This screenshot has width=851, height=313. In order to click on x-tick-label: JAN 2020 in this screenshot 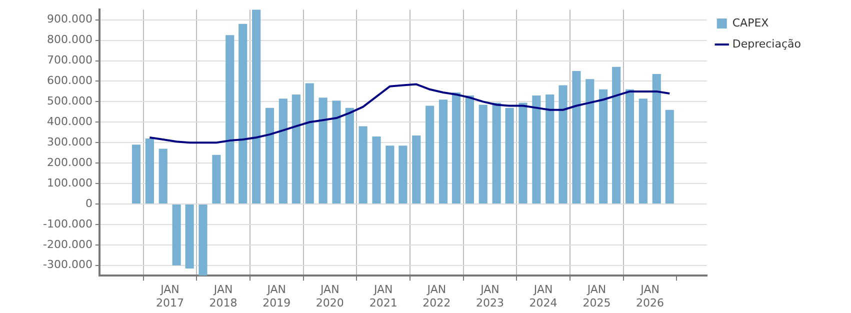, I will do `click(330, 296)`.